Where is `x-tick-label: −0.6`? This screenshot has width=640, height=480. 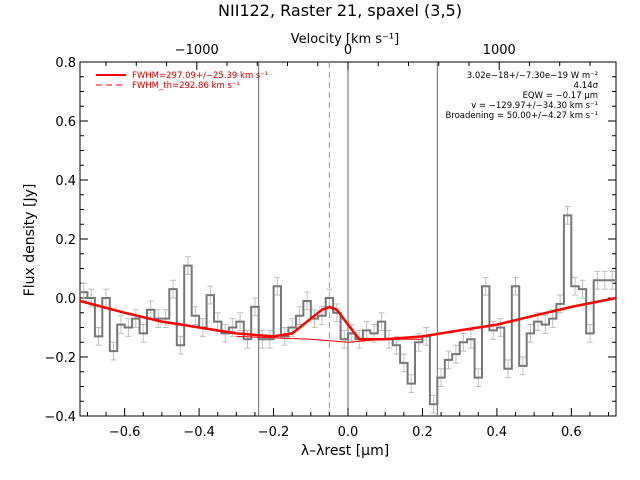
x-tick-label: −0.6 is located at coordinates (125, 432).